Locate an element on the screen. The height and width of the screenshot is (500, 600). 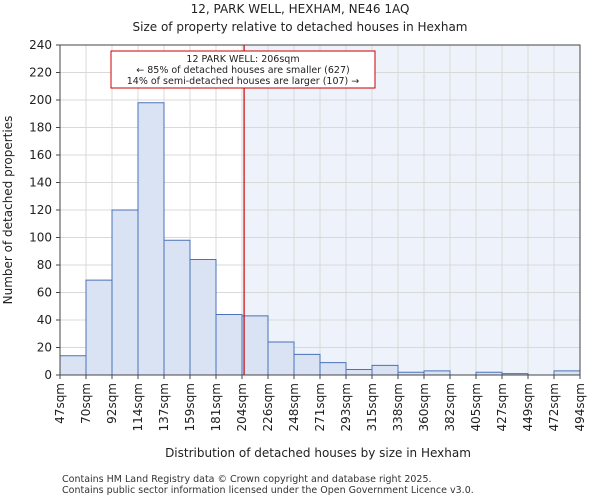
y-tick-label: 140 is located at coordinates (40, 183).